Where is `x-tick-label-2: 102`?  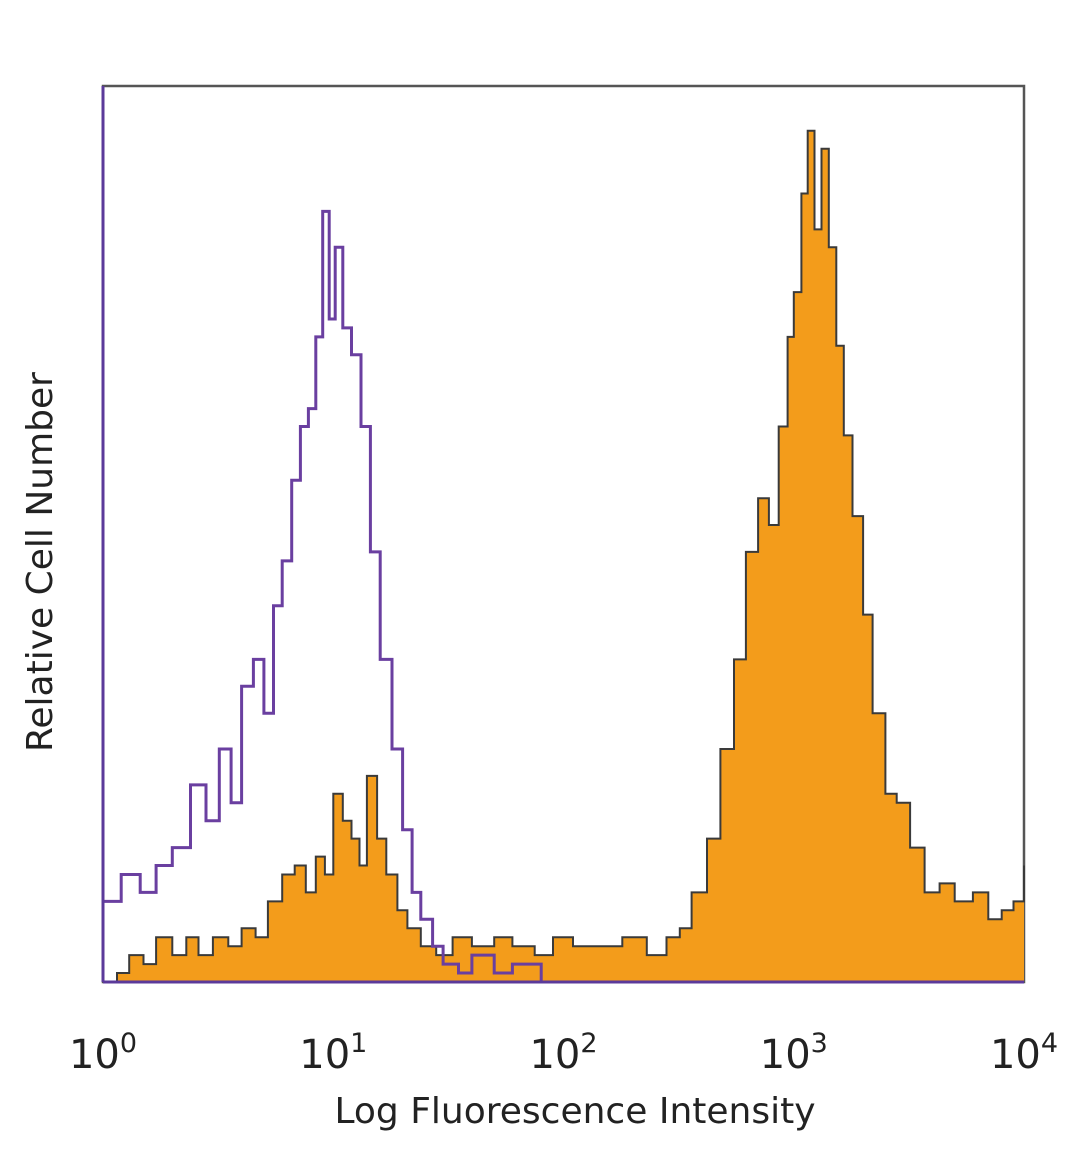
x-tick-label-2: 102 is located at coordinates (563, 1053).